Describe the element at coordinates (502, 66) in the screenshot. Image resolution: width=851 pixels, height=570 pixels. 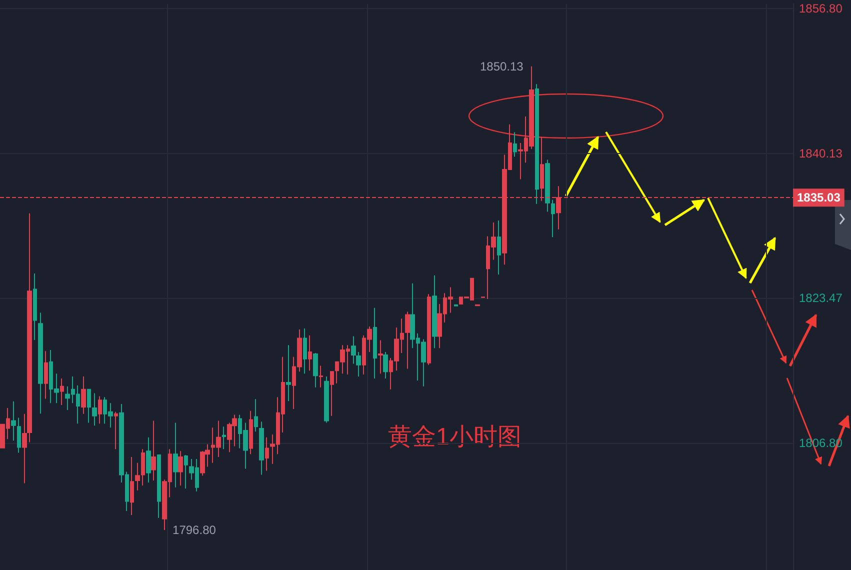
I see `annotation: 1850.13` at that location.